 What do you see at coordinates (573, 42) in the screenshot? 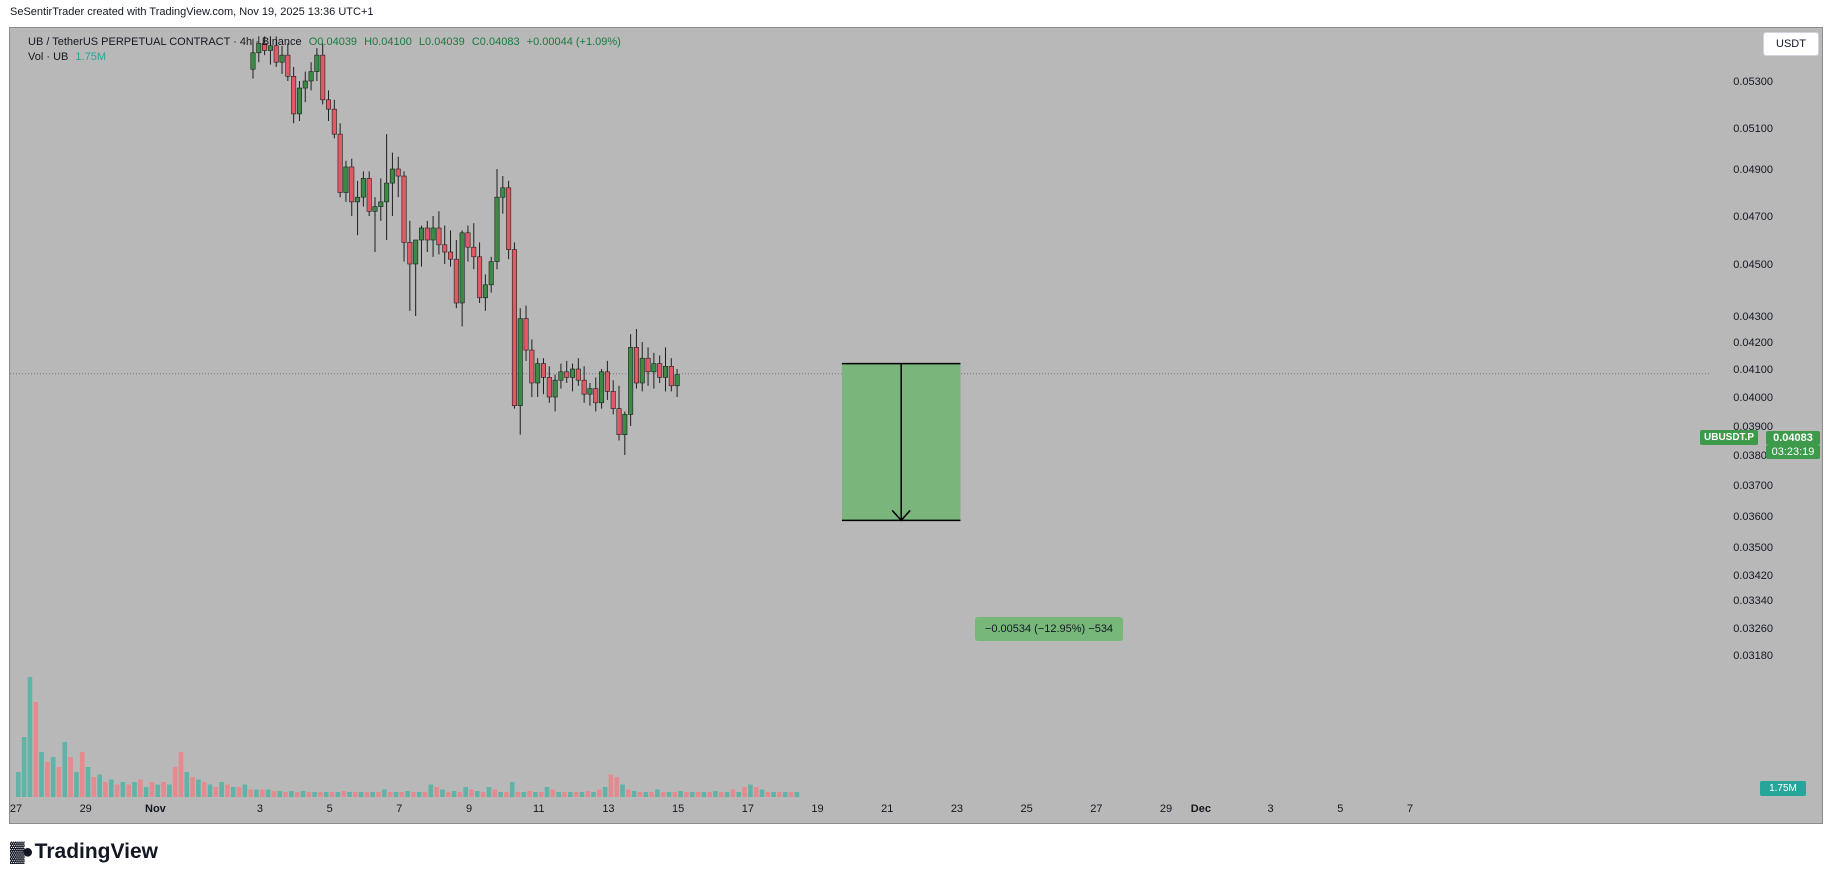
I see `legend-change: +0.00044 (+1.09%)` at bounding box center [573, 42].